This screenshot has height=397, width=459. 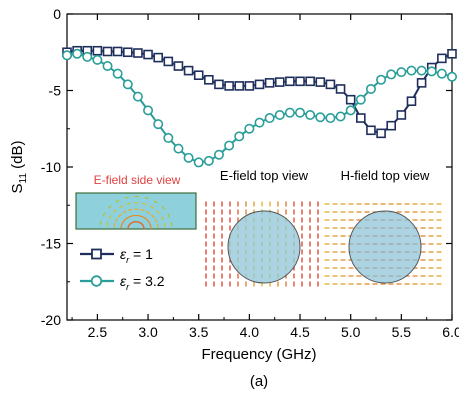 What do you see at coordinates (259, 381) in the screenshot?
I see `figure-caption: (a)` at bounding box center [259, 381].